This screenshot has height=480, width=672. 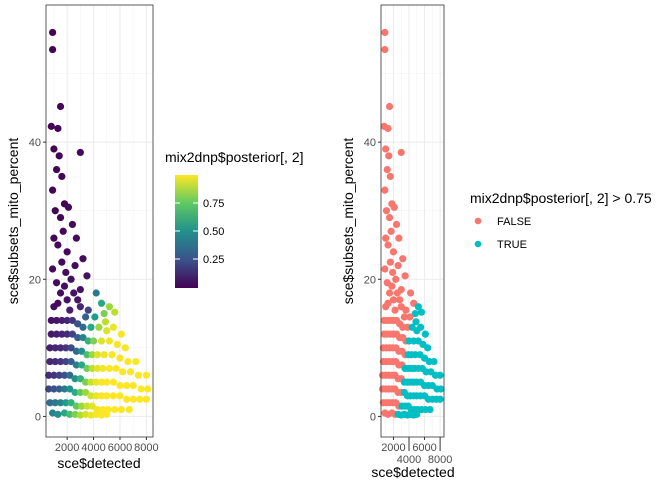 I want to click on x-tick-label: 8000, so click(x=146, y=448).